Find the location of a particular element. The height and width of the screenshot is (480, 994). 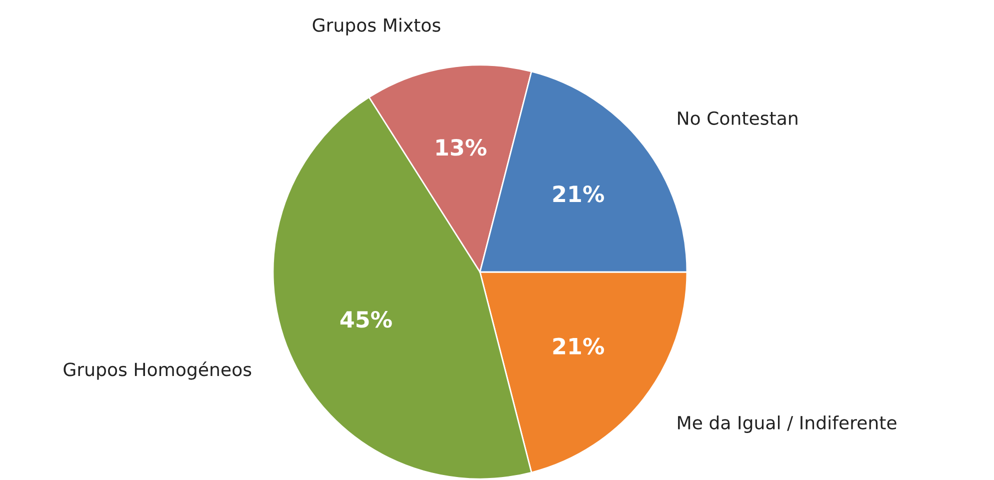

data-label: 45% is located at coordinates (366, 319).